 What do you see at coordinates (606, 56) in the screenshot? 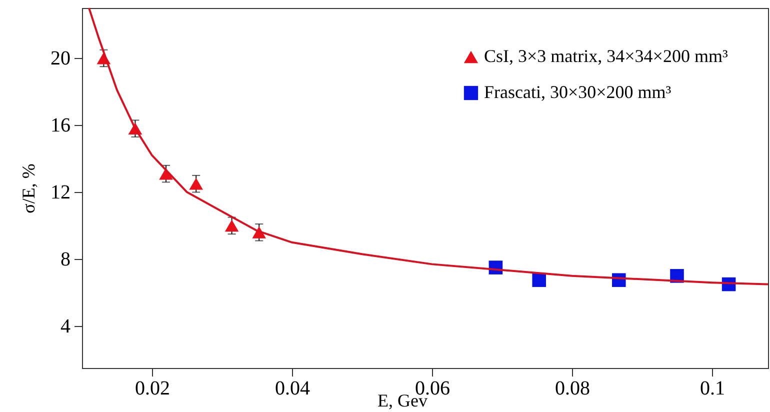
I see `legend-label: CsI, 3×3 matrix, 34×34×200 mm³` at bounding box center [606, 56].